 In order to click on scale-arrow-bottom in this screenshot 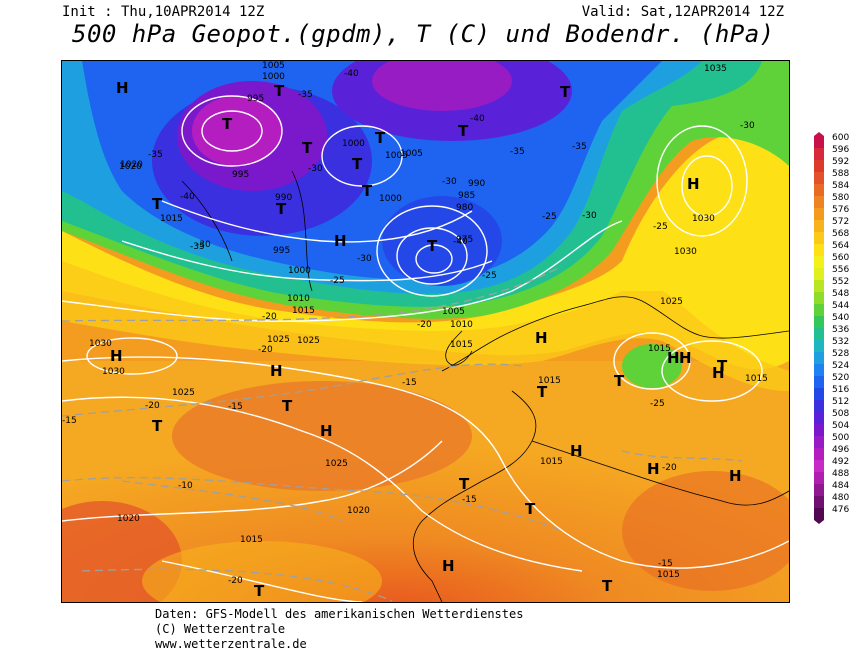, I will do `click(819, 522)`.